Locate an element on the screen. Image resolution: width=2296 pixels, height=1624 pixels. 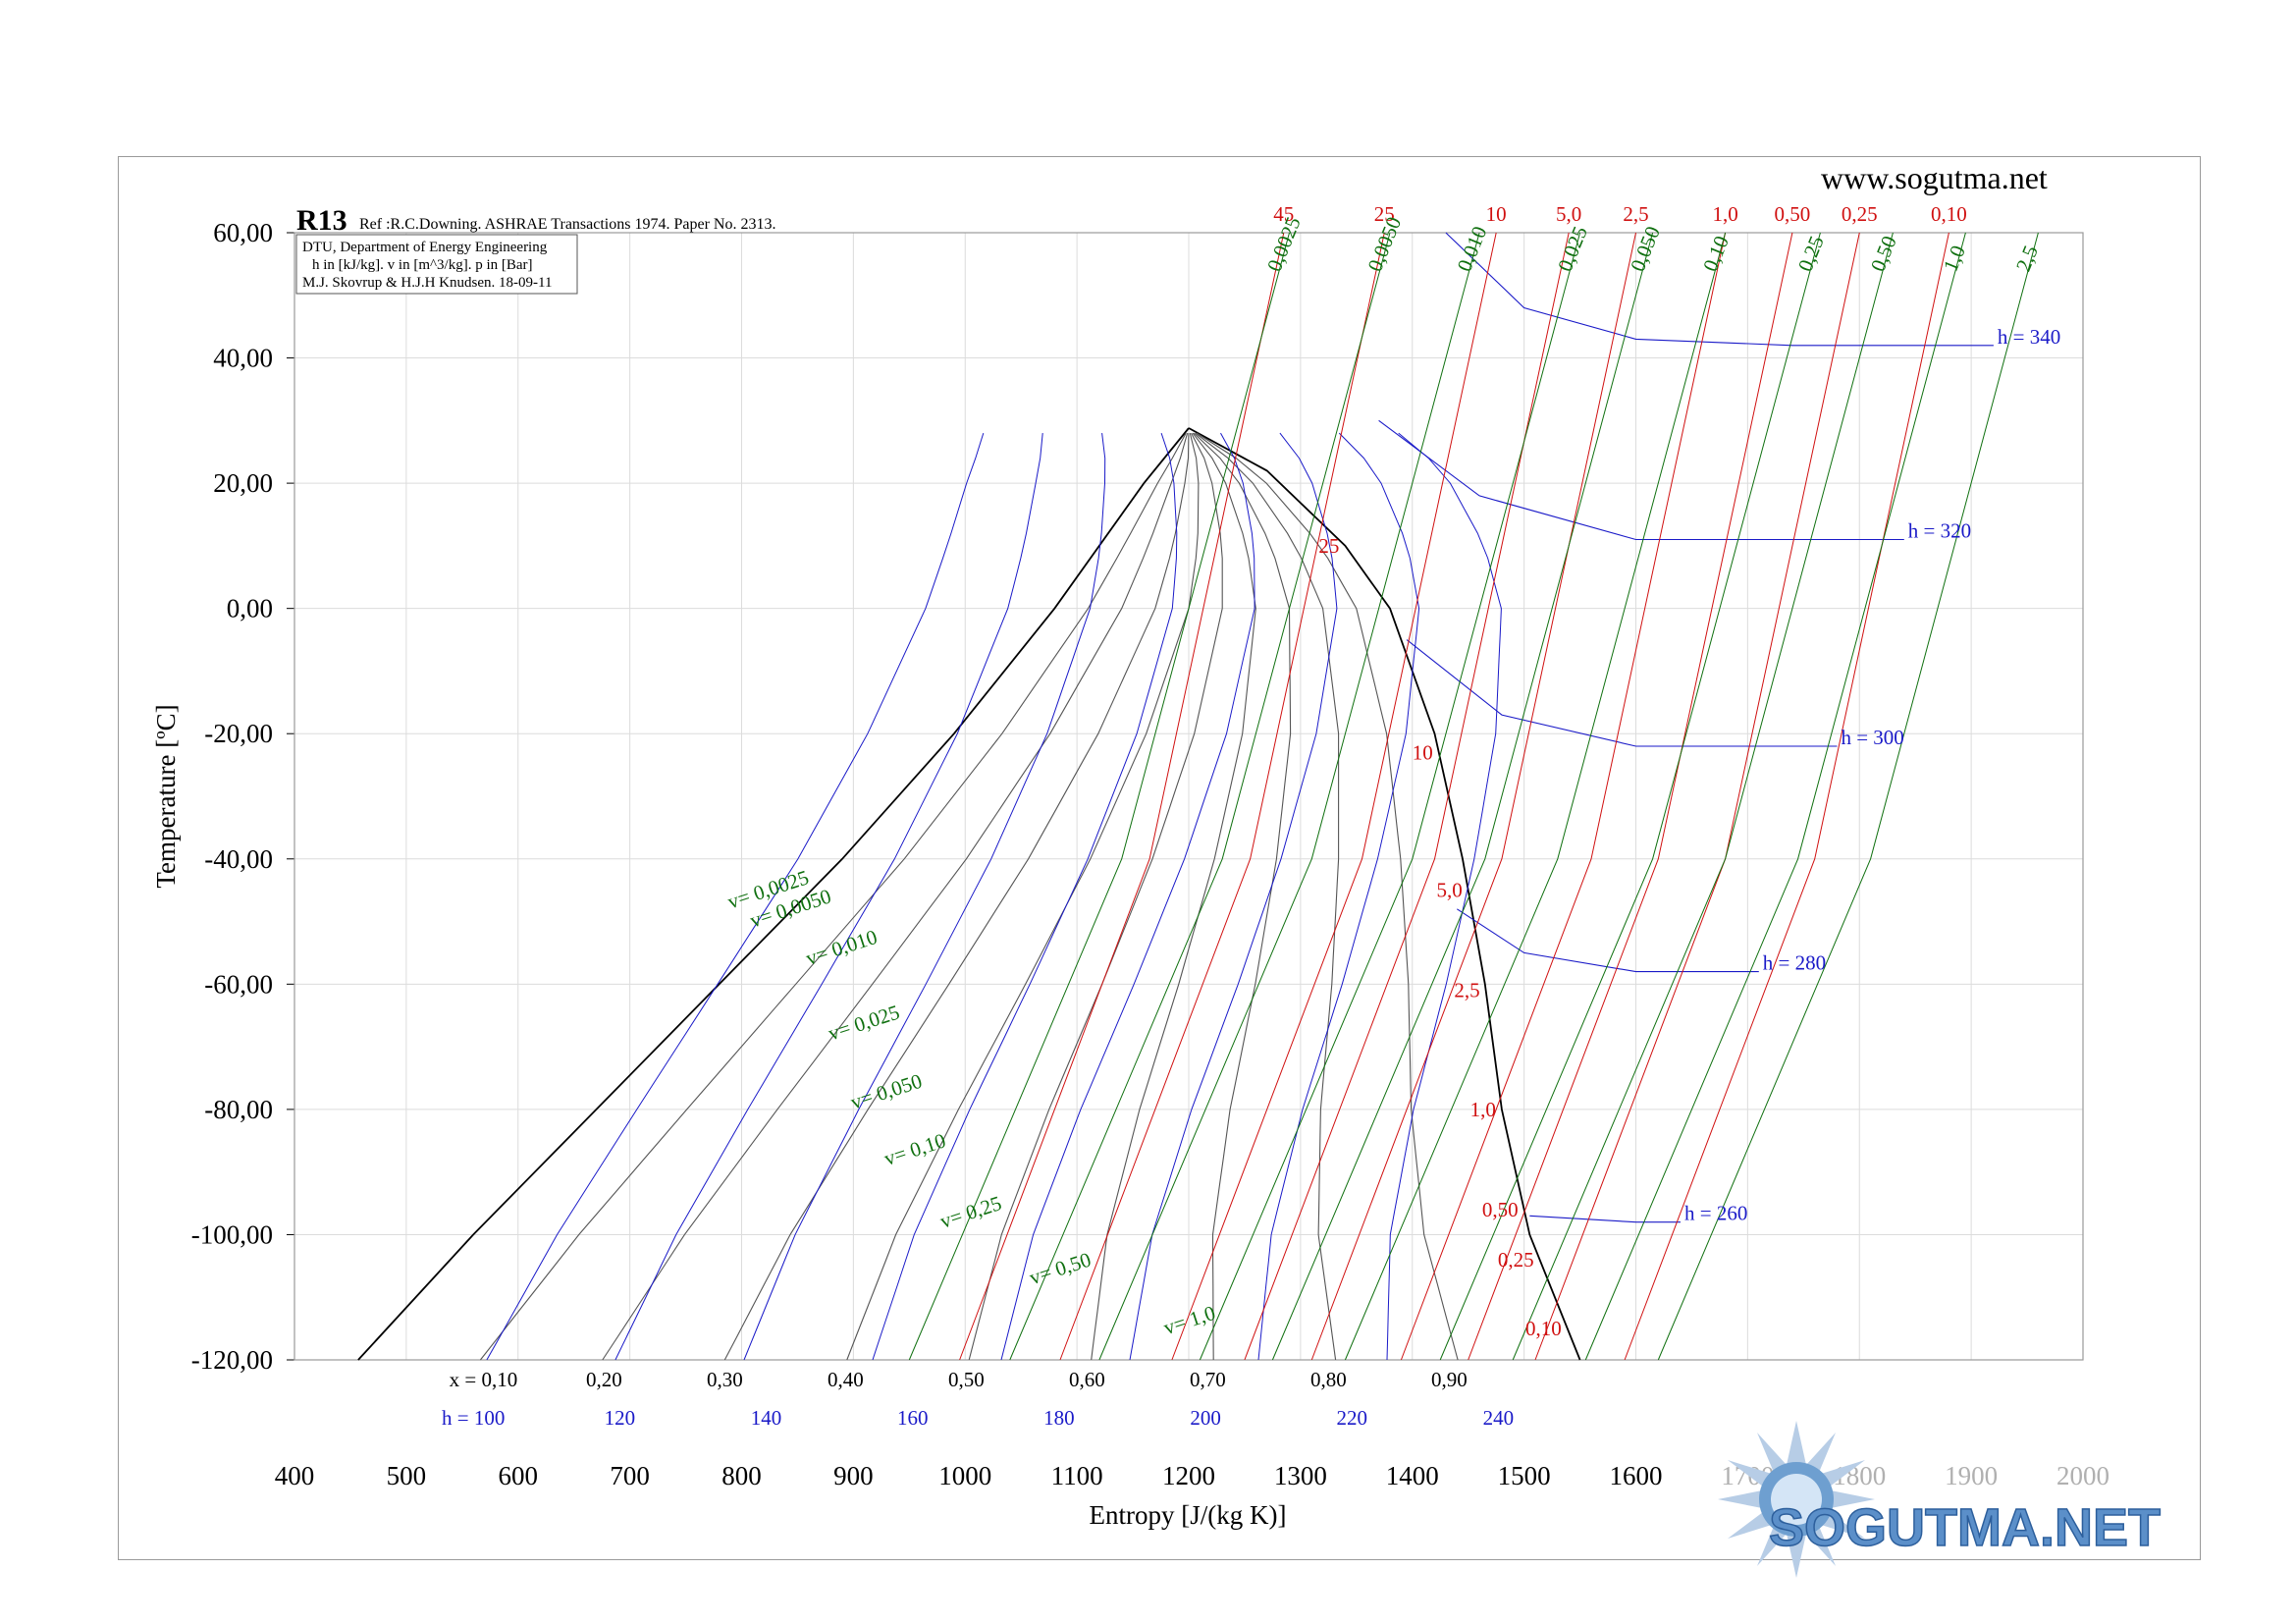
x-tick-label: 1200 is located at coordinates (1188, 1475).